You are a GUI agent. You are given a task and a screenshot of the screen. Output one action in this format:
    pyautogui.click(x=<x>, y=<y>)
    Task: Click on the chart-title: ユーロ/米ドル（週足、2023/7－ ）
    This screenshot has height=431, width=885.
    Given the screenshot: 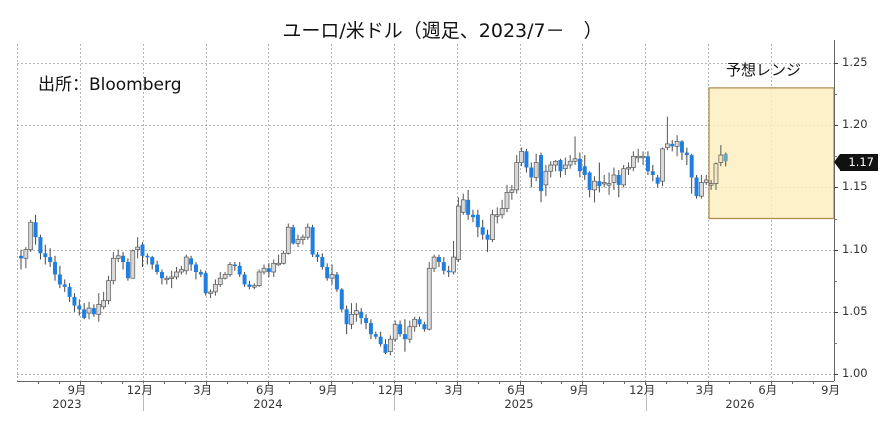 What is the action you would take?
    pyautogui.click(x=442, y=31)
    